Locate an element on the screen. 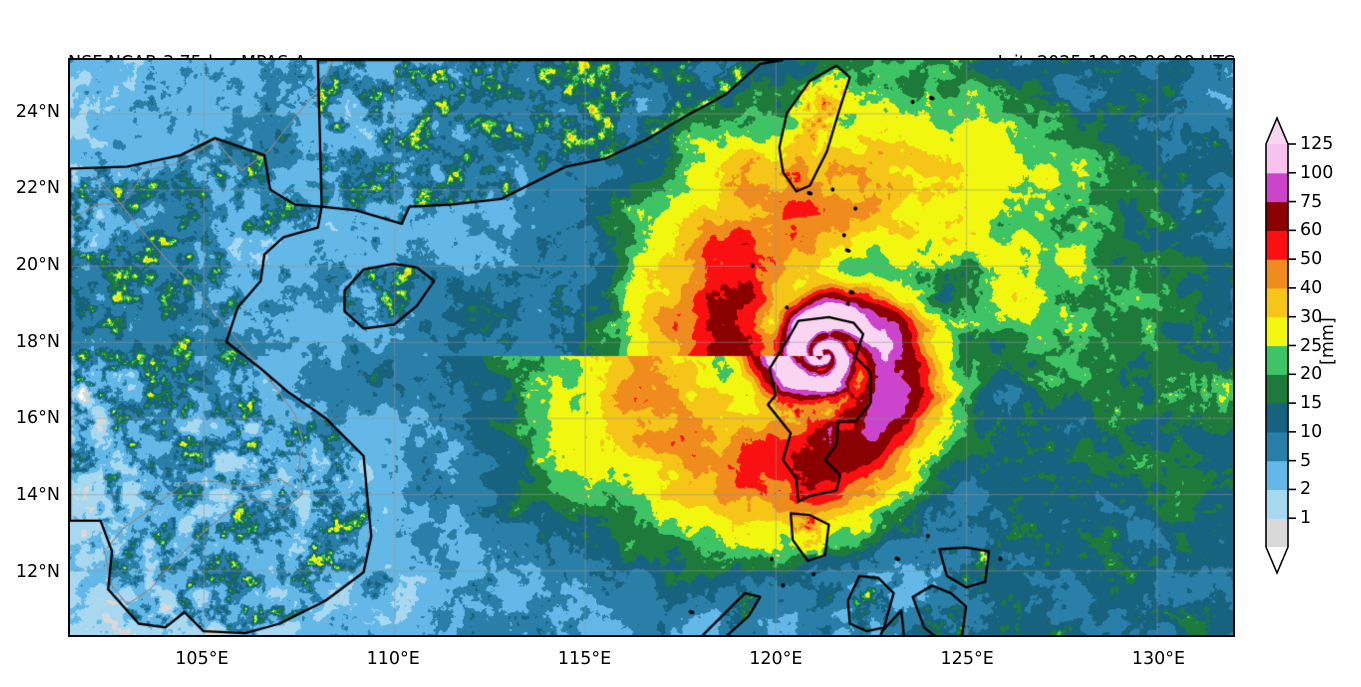 The image size is (1361, 687). colorbar-tick-label: 20 is located at coordinates (1311, 374).